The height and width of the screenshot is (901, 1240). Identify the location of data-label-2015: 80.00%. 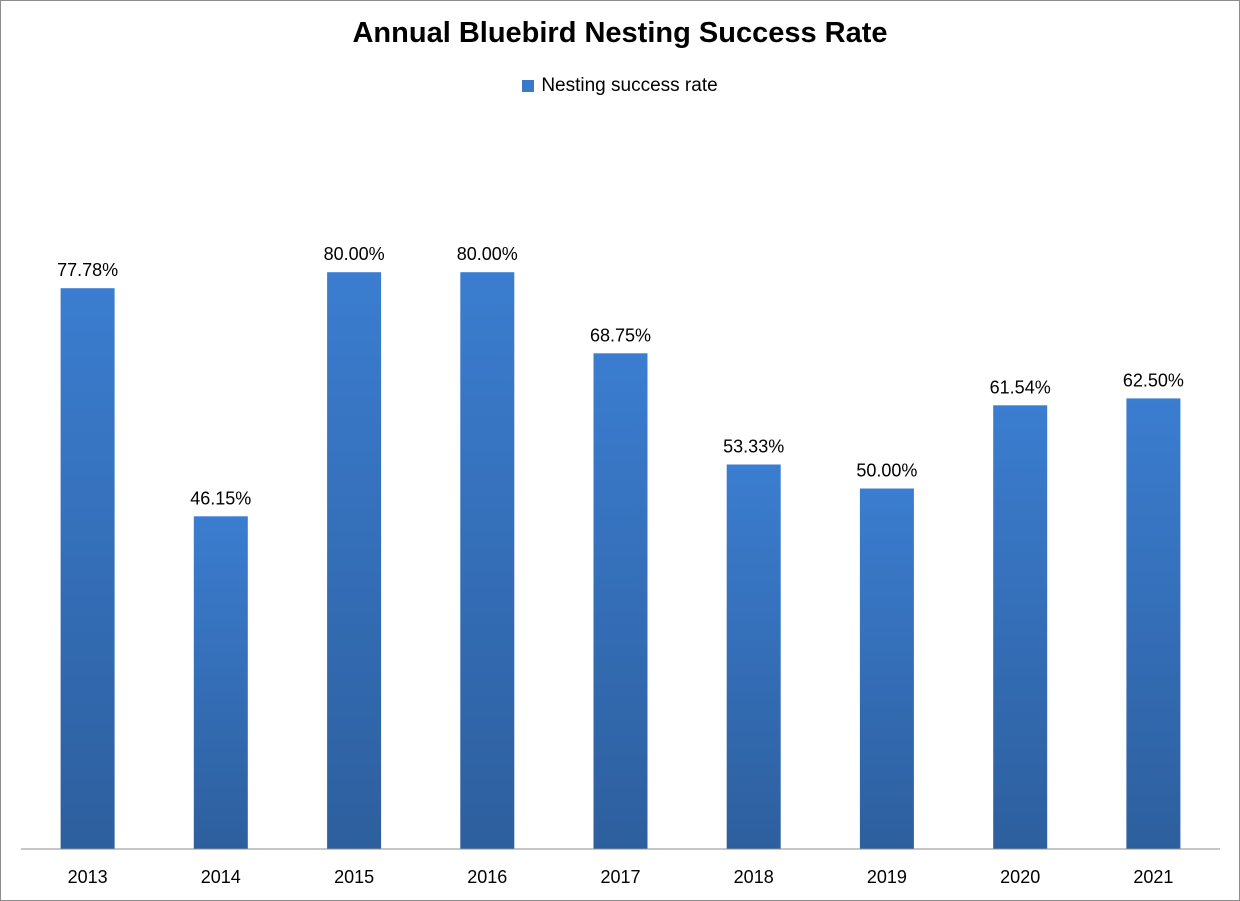
(354, 254).